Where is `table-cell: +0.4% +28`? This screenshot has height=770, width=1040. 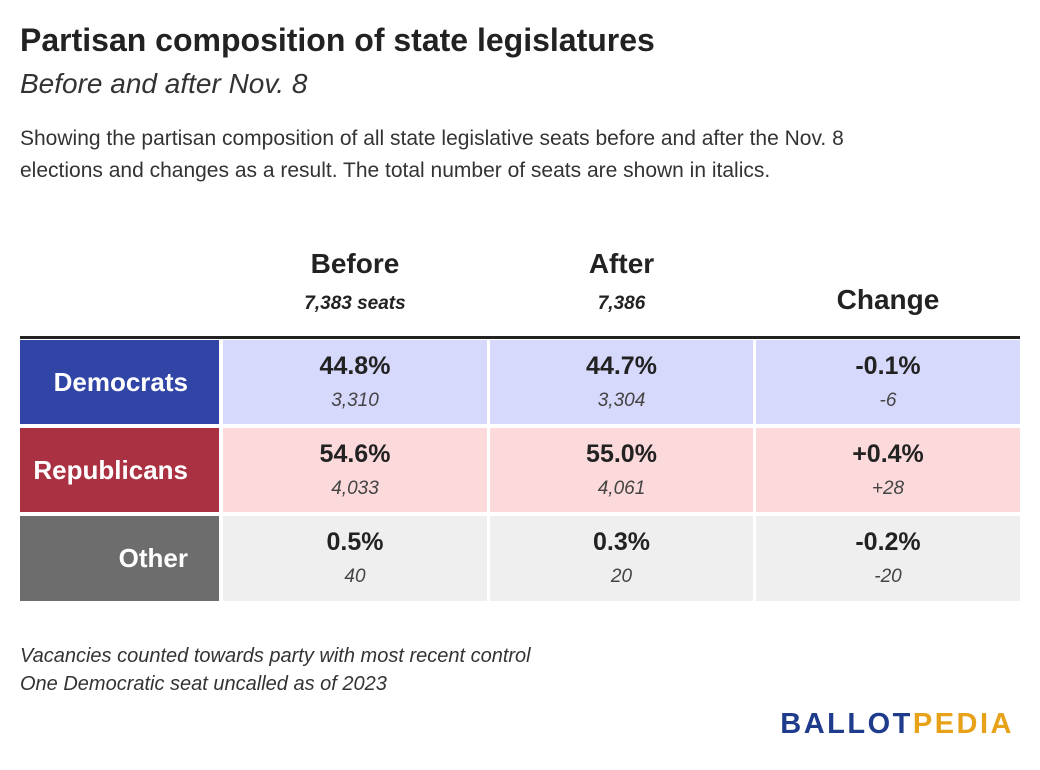 table-cell: +0.4% +28 is located at coordinates (888, 470).